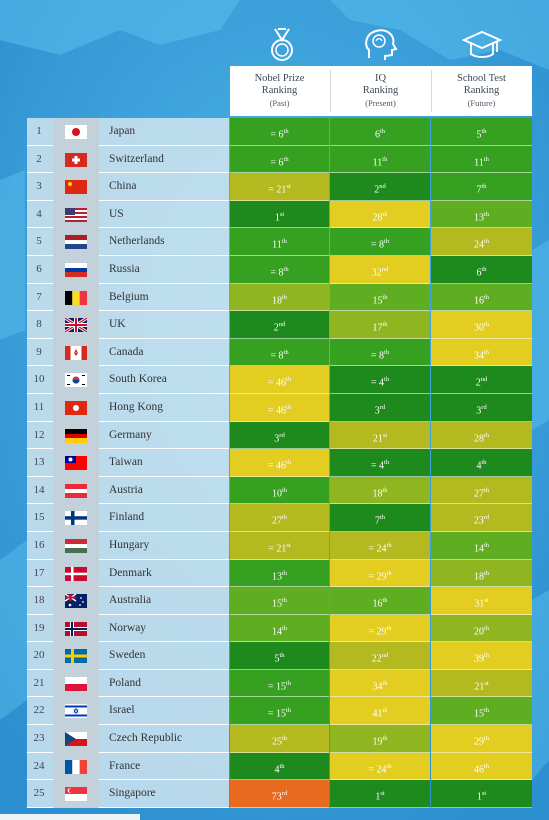 Image resolution: width=549 pixels, height=820 pixels. I want to click on table-row: 16 Hungary = 21st = 24th 14th, so click(279, 545).